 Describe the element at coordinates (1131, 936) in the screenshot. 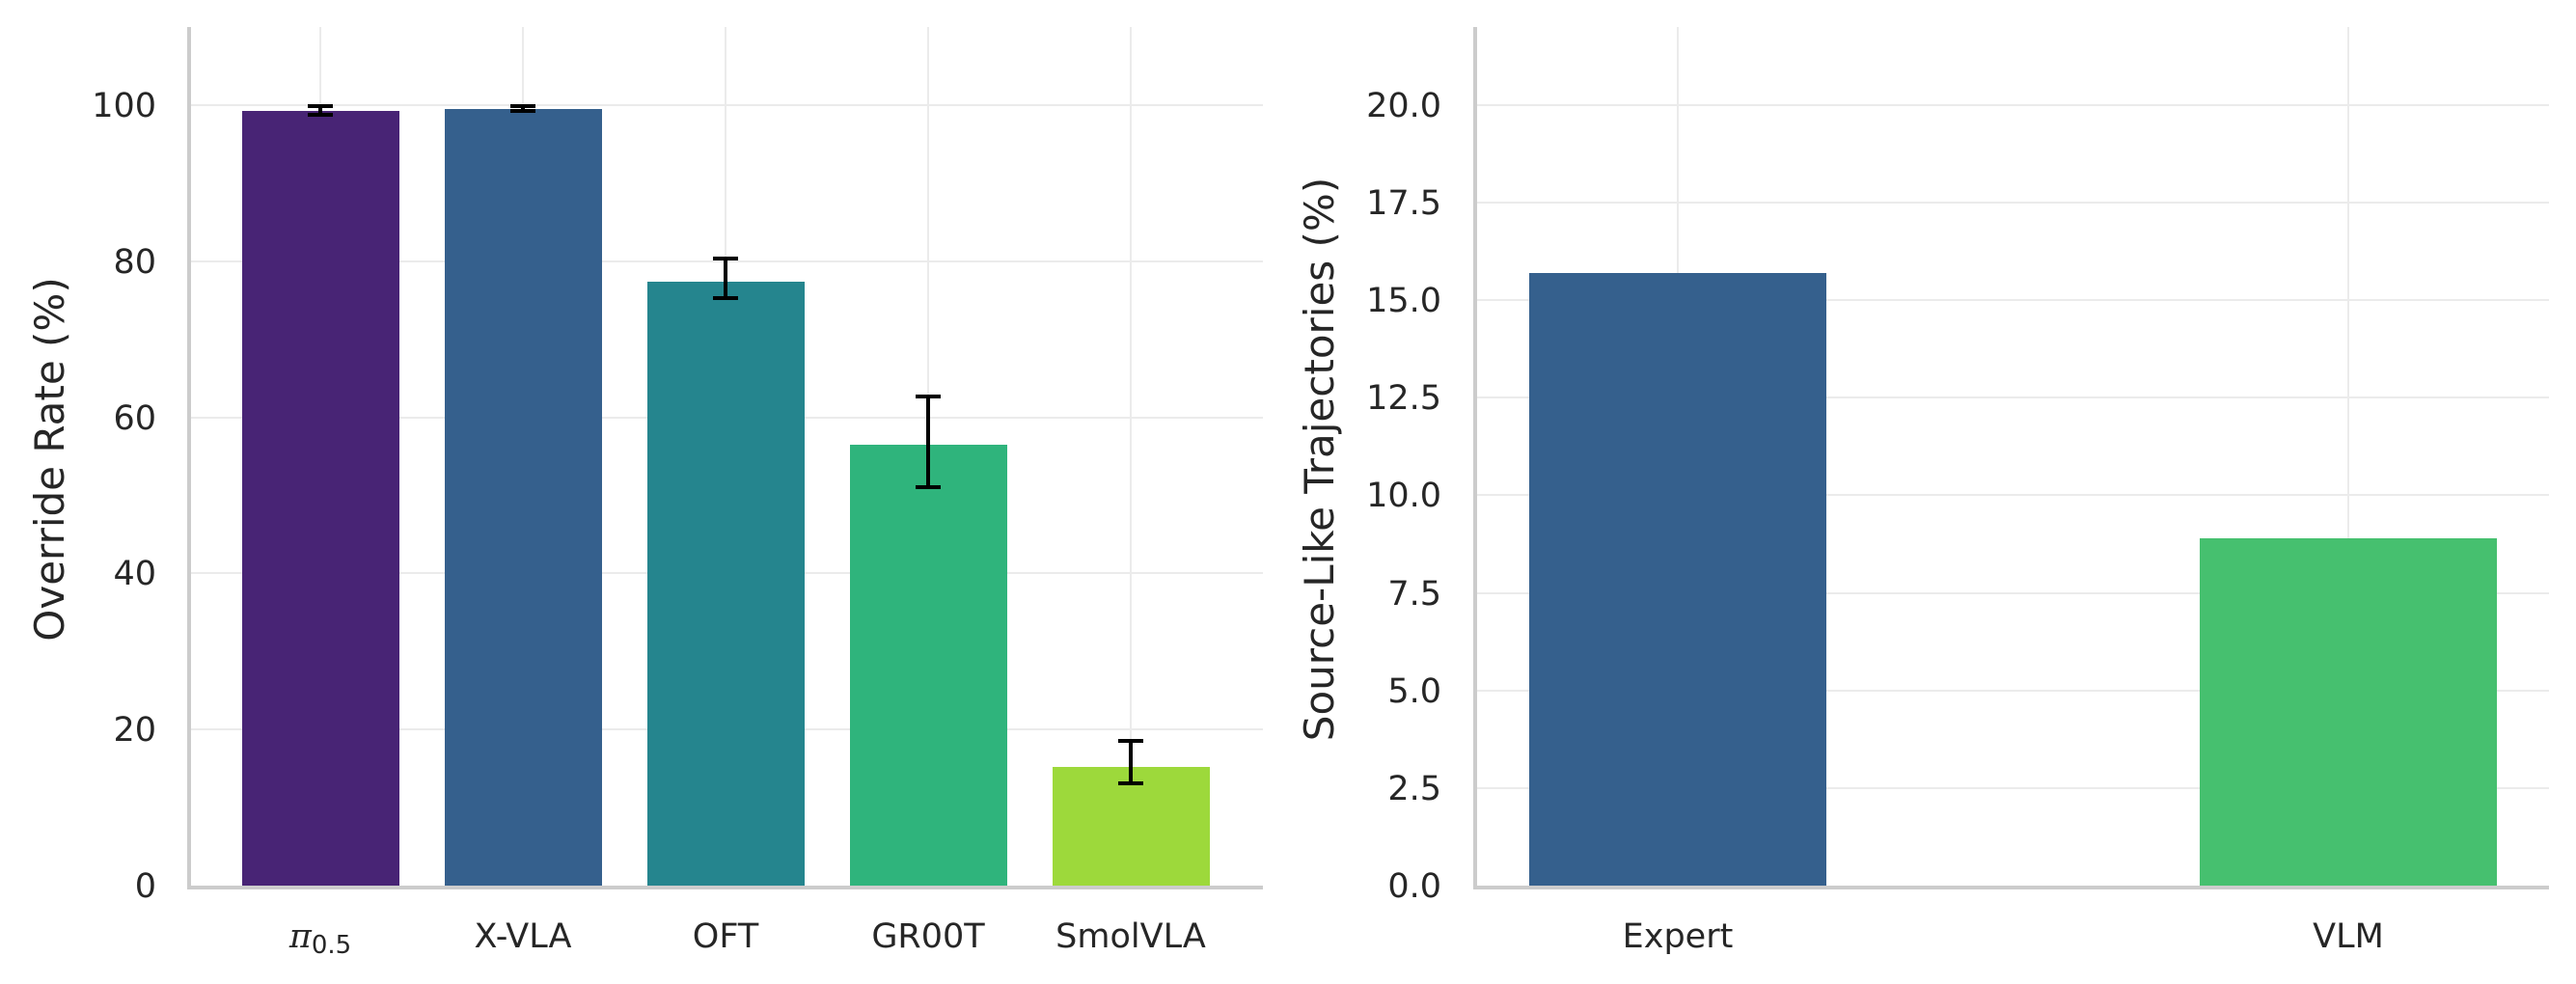

I see `x-tick-label: SmolVLA` at that location.